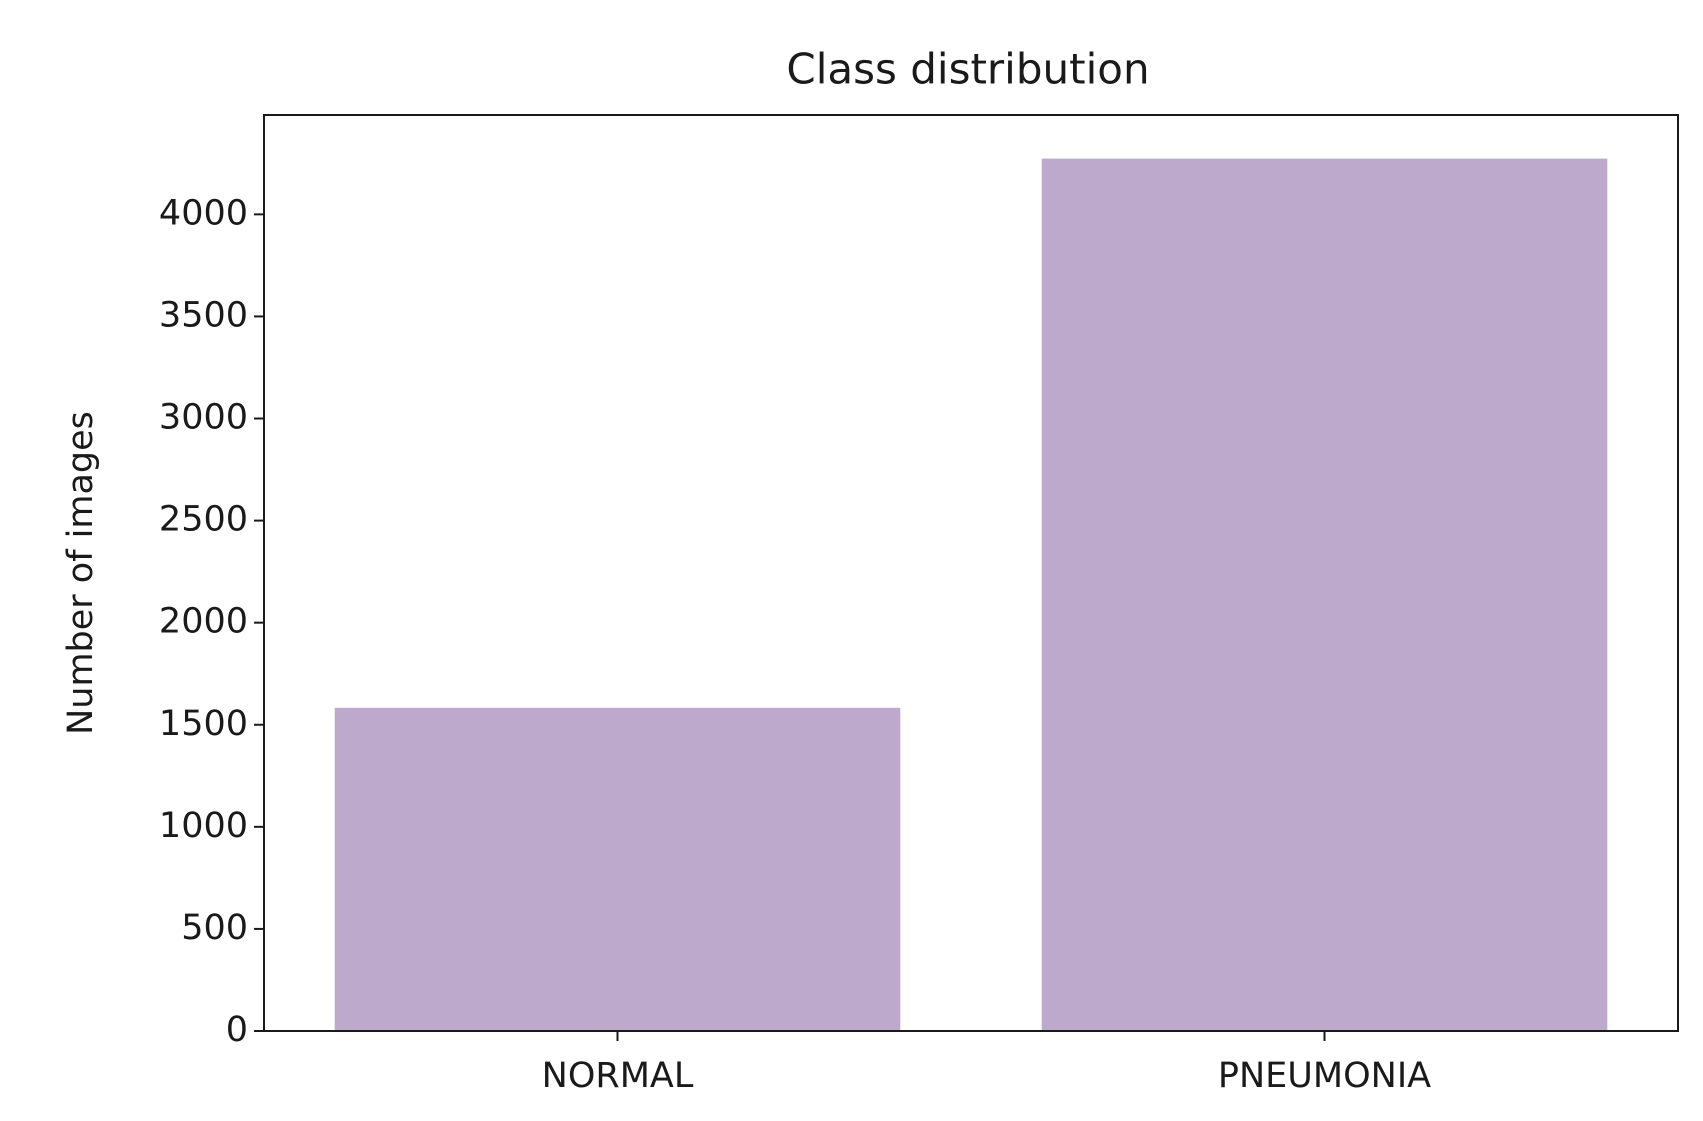  Describe the element at coordinates (203, 520) in the screenshot. I see `y-tick-label: 2500` at that location.